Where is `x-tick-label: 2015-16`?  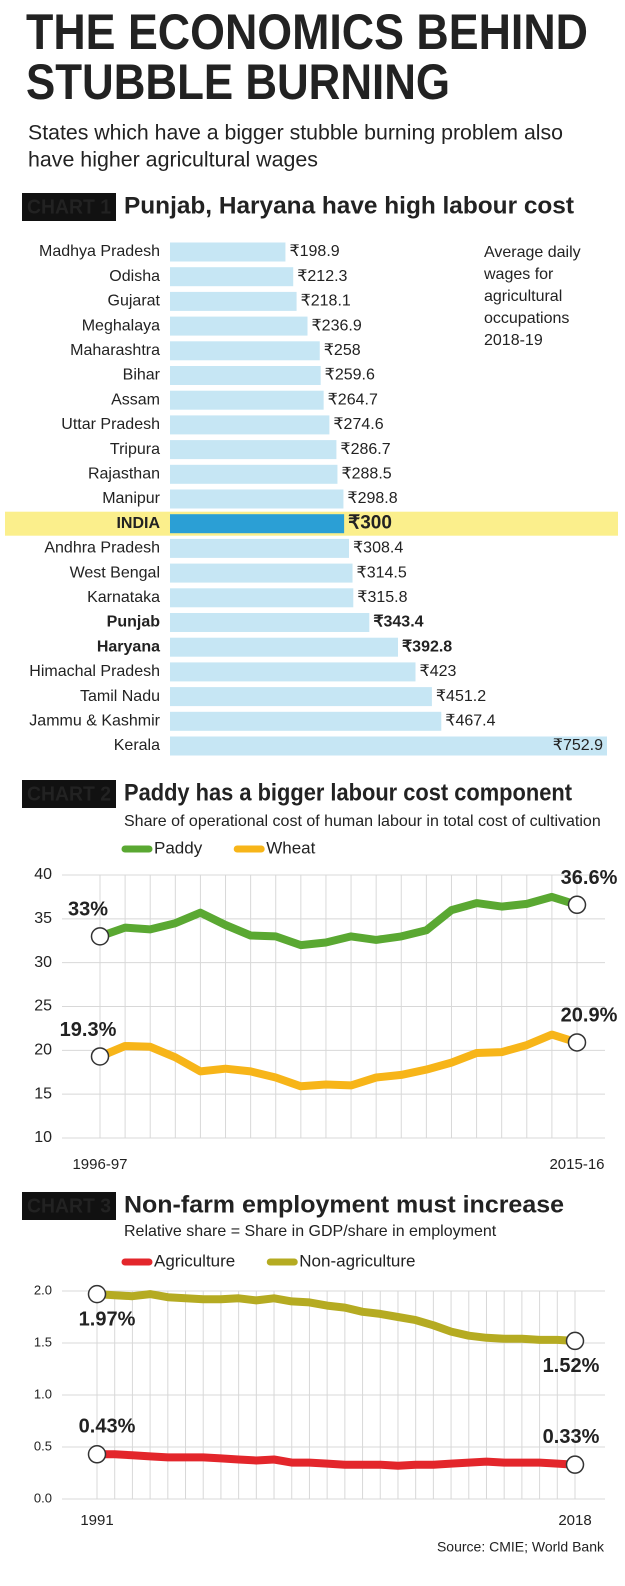 x-tick-label: 2015-16 is located at coordinates (576, 1164).